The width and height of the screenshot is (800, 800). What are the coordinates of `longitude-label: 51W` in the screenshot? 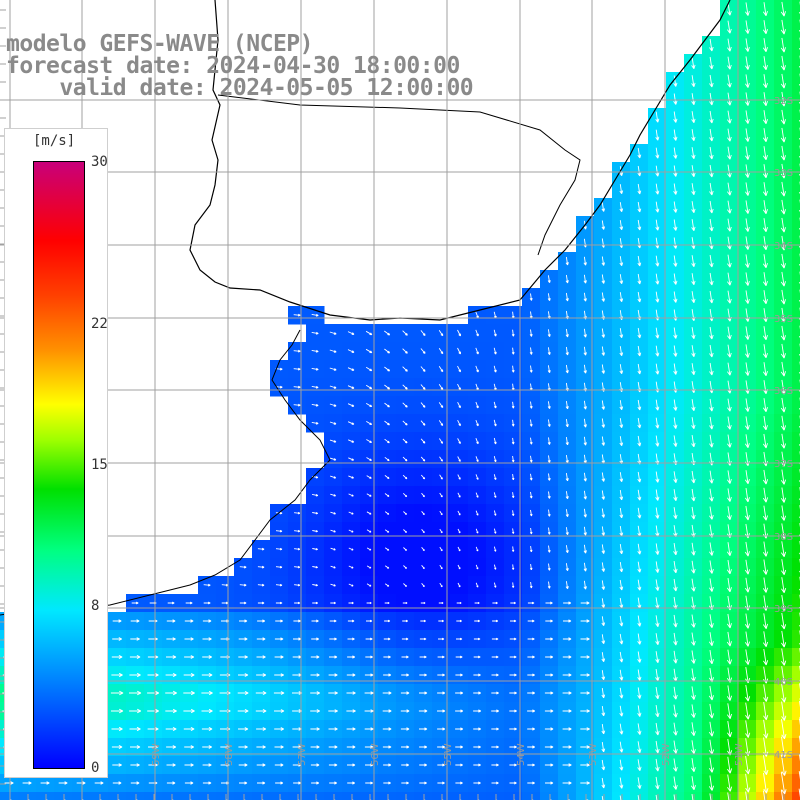 It's located at (739, 754).